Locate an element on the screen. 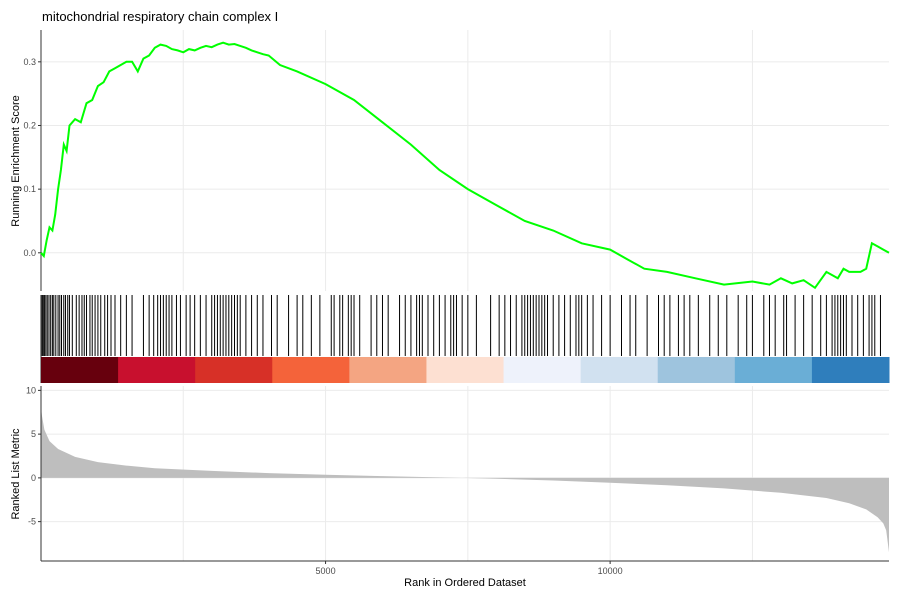  y-tick-label: 0.2 is located at coordinates (29, 125).